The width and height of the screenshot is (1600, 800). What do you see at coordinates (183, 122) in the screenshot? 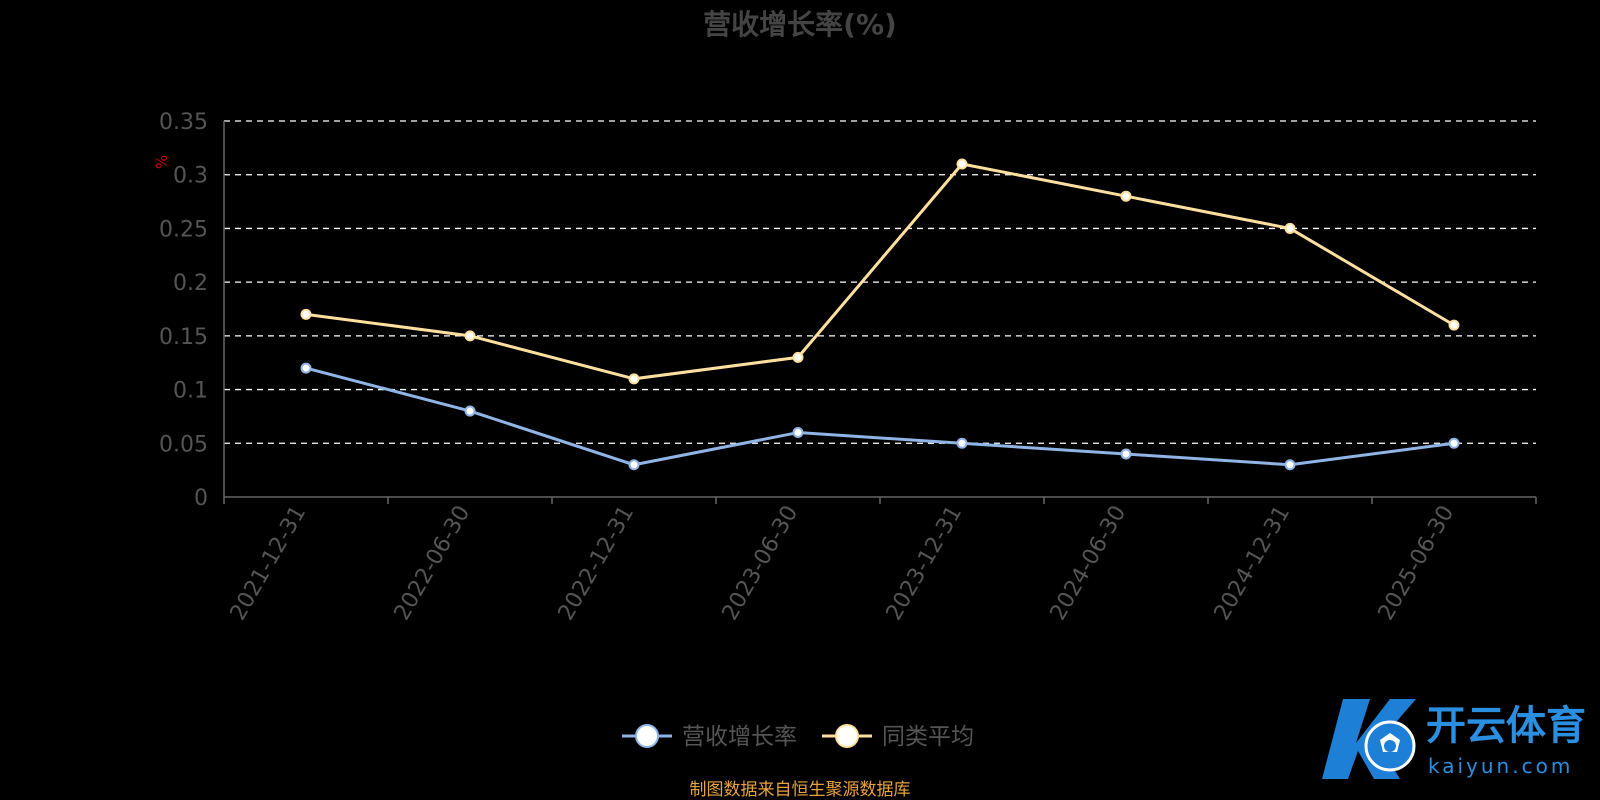
I see `y-tick-label: 0.35` at bounding box center [183, 122].